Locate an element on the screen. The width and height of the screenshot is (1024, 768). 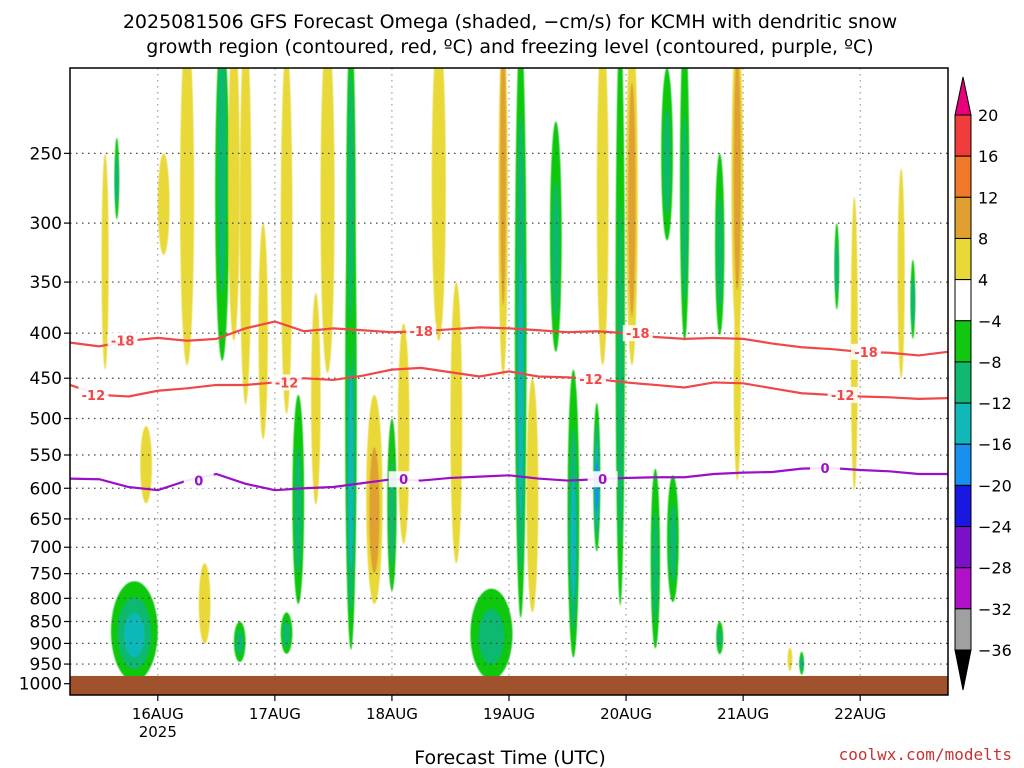
colorbar-label: 20 is located at coordinates (988, 115).